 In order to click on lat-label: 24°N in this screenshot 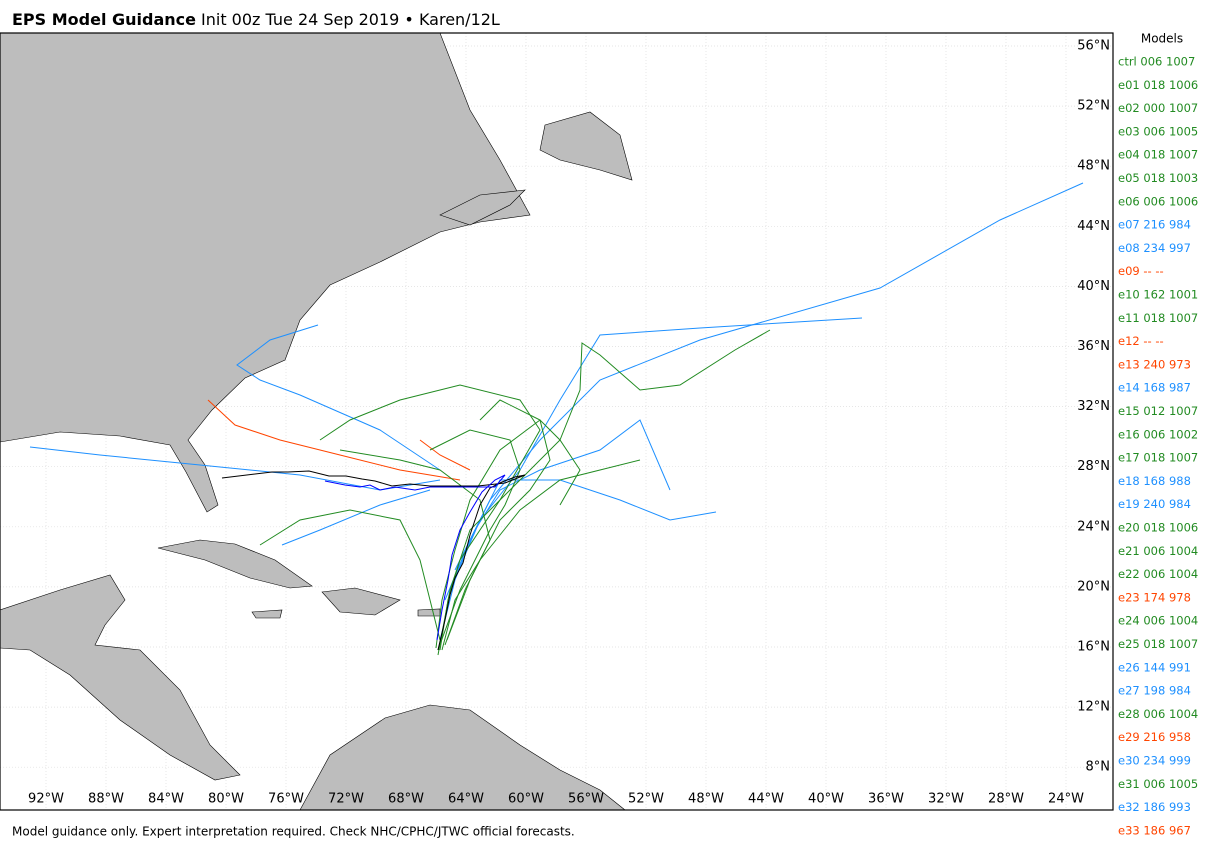, I will do `click(1093, 526)`.